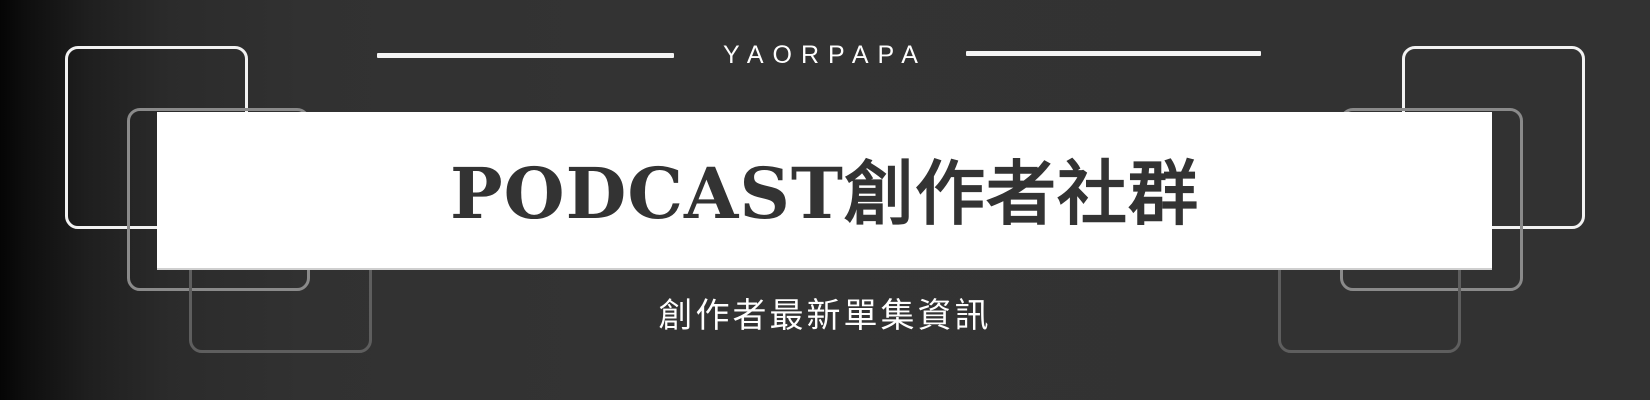 The image size is (1650, 400). Describe the element at coordinates (824, 193) in the screenshot. I see `page-title: PODCAST創作者社群` at that location.